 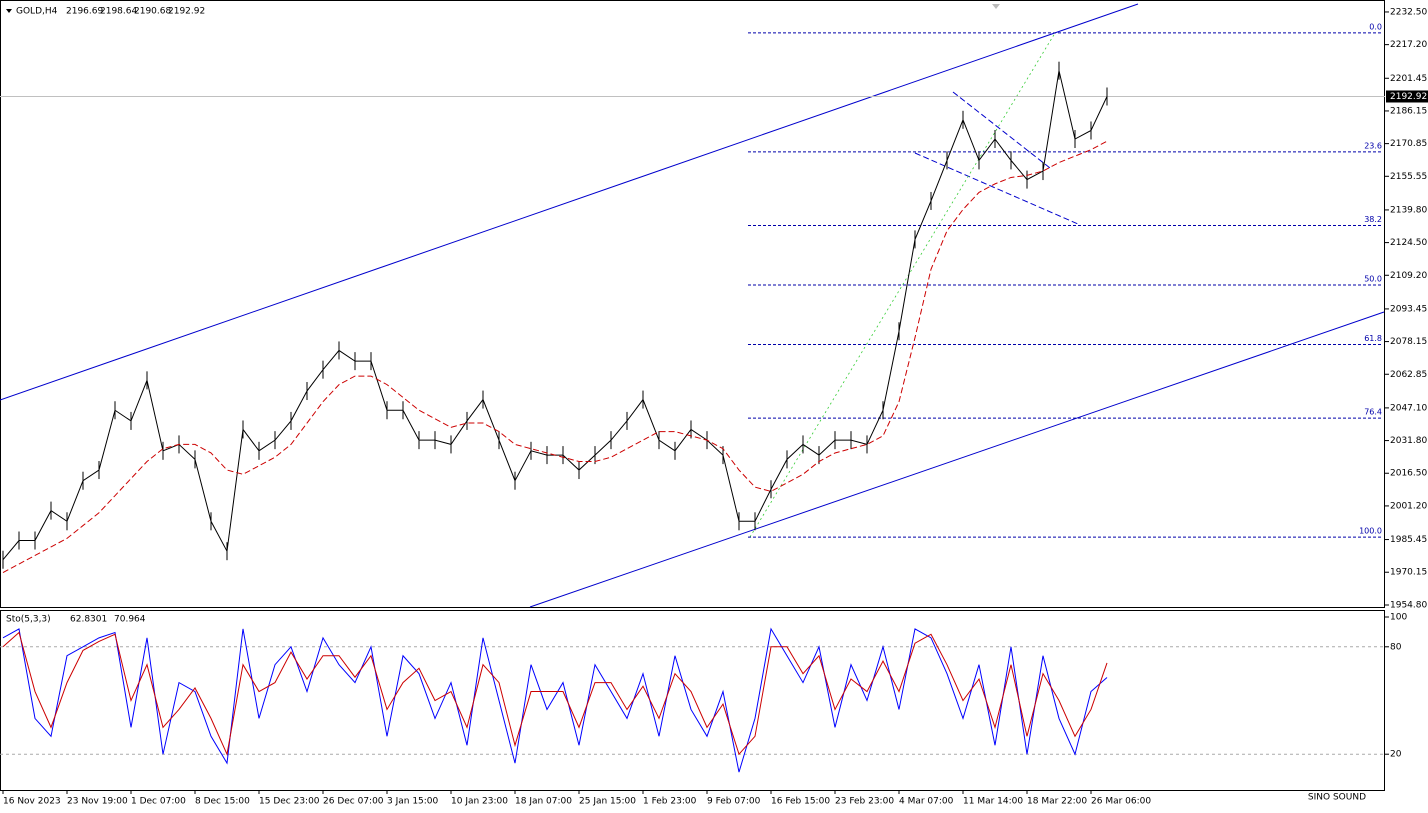 What do you see at coordinates (670, 802) in the screenshot?
I see `x-tick-label: 1 Feb 23:00` at bounding box center [670, 802].